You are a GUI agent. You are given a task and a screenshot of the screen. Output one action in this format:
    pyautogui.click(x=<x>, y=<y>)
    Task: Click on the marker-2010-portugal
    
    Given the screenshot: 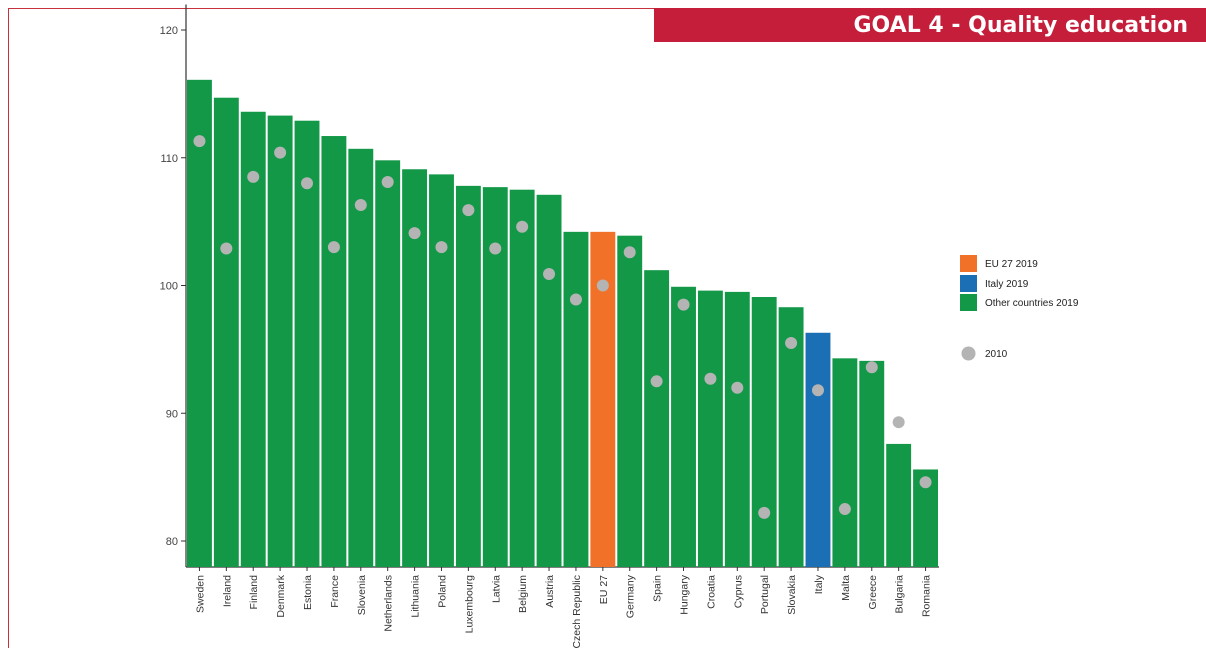 What is the action you would take?
    pyautogui.click(x=764, y=512)
    